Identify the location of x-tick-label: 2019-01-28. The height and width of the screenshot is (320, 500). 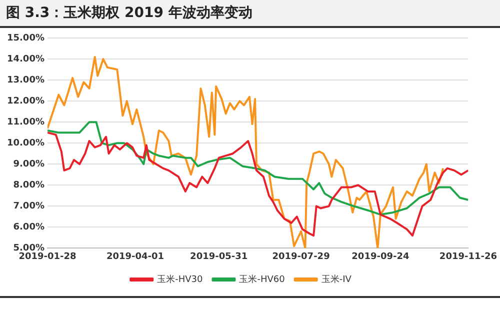
(47, 257).